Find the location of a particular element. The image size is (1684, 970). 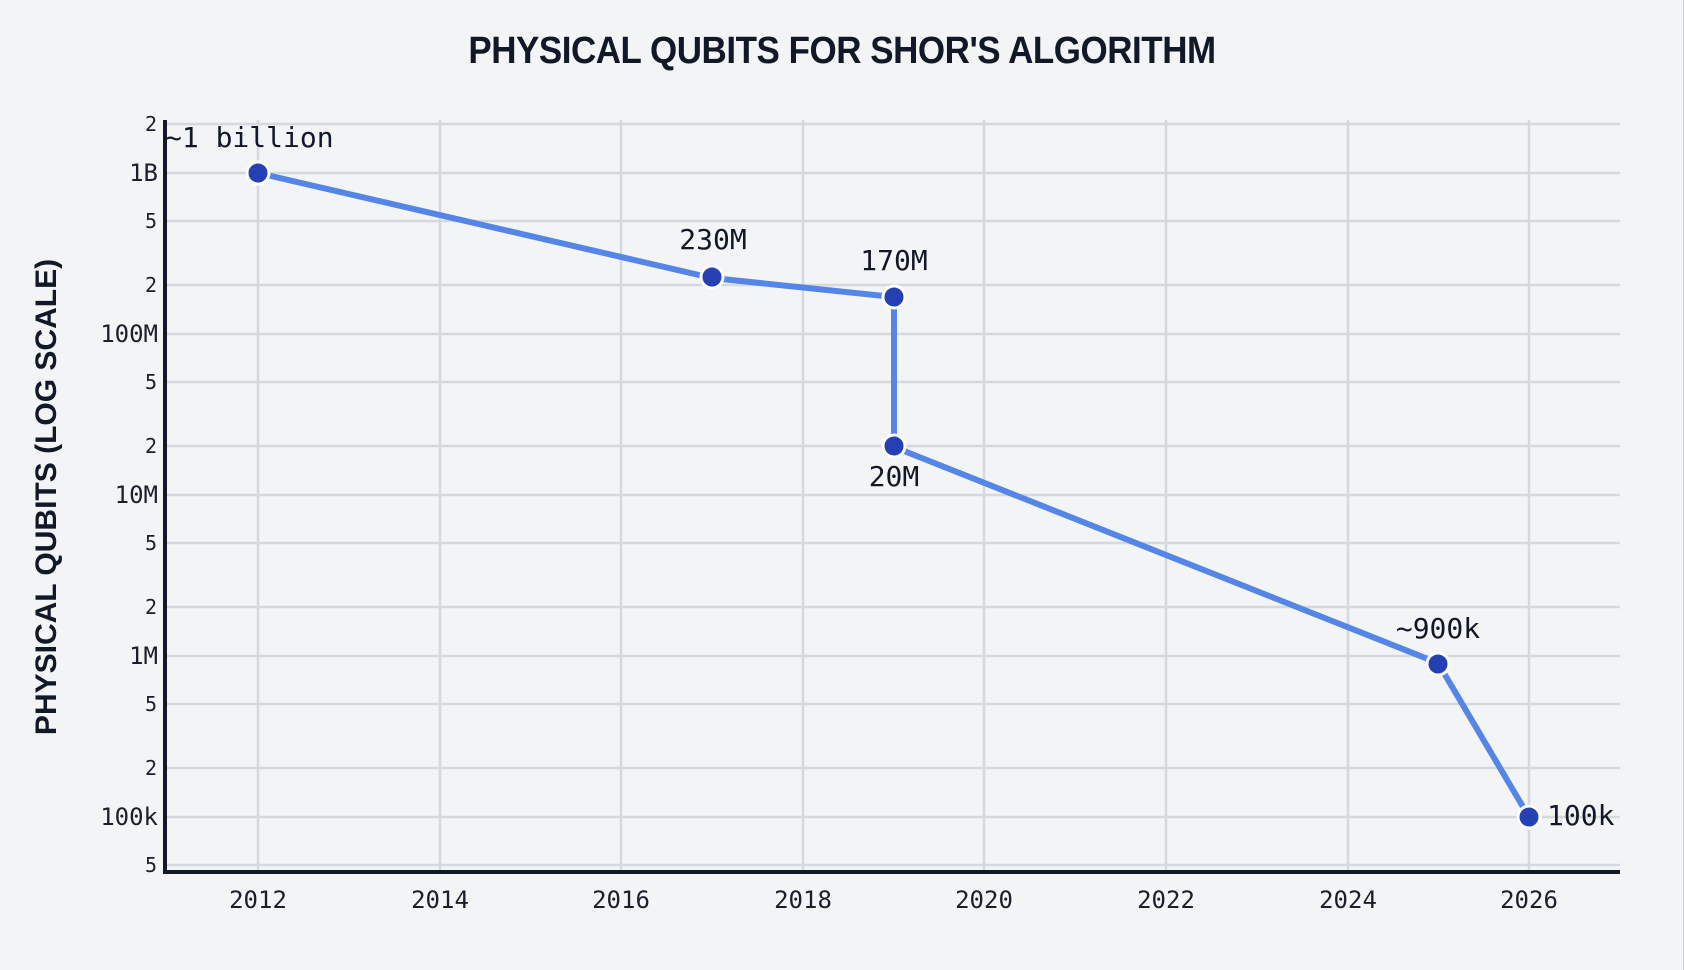

data-label: 100k is located at coordinates (1581, 815).